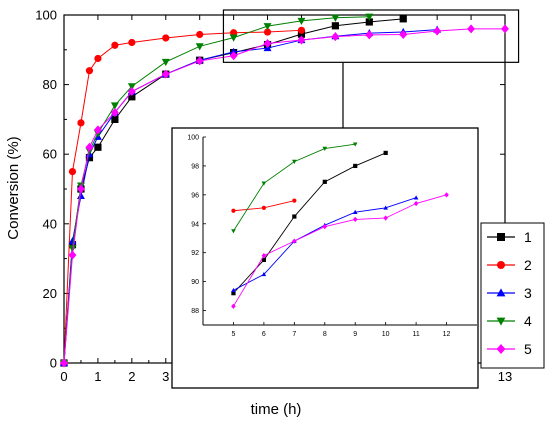 Image resolution: width=550 pixels, height=423 pixels. Describe the element at coordinates (528, 349) in the screenshot. I see `legend-label-5: 5` at that location.